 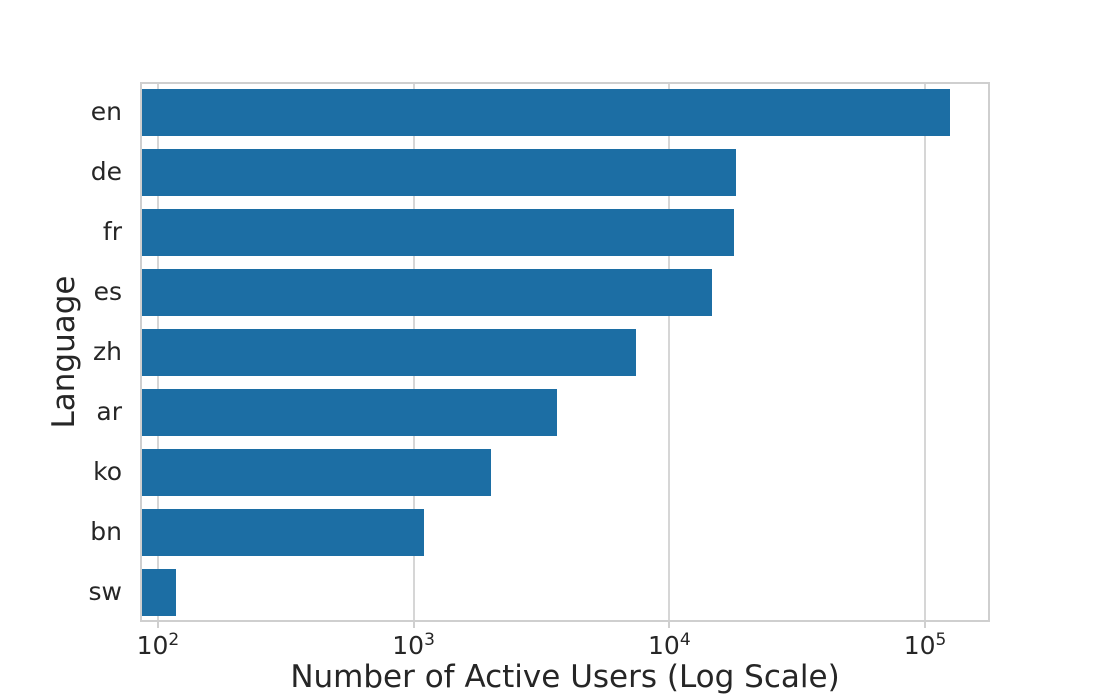 I want to click on xtick-label-10e2: 102, so click(x=158, y=644).